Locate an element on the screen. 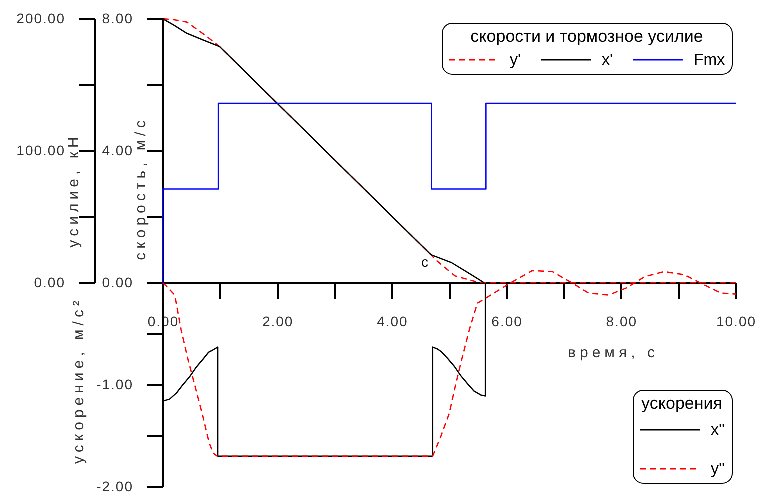  legend-label: Fmx is located at coordinates (710, 60).